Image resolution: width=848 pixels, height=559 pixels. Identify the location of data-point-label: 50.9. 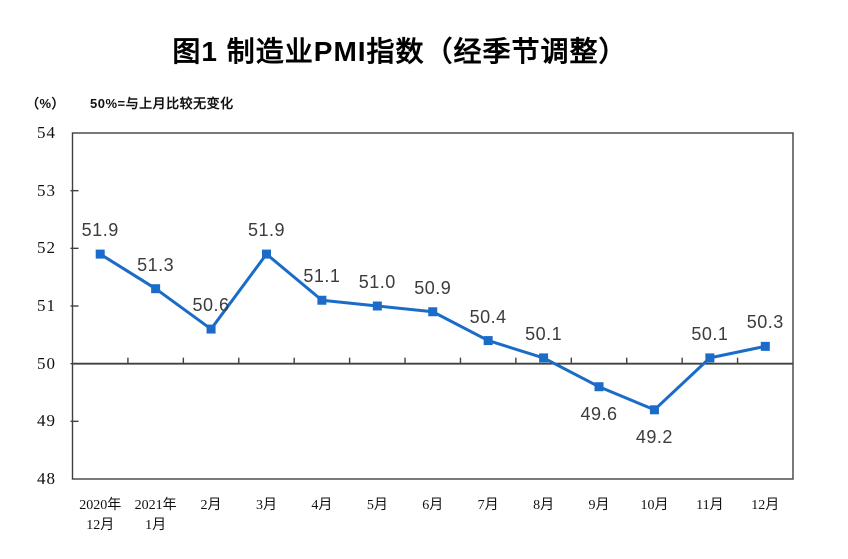
(433, 287).